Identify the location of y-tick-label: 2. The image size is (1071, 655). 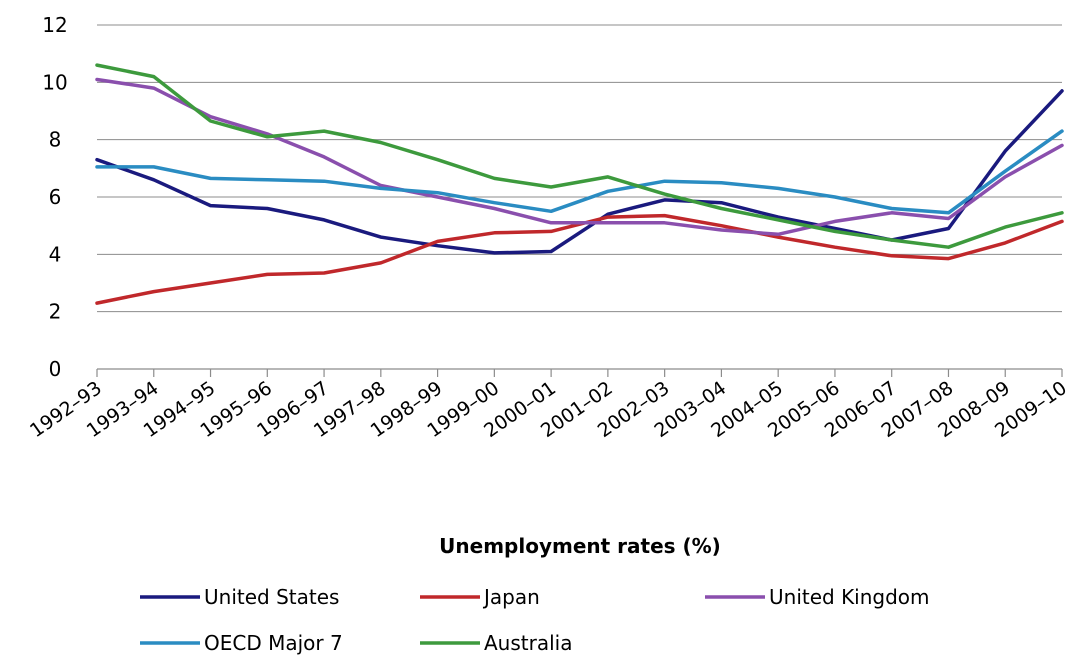
(55, 312).